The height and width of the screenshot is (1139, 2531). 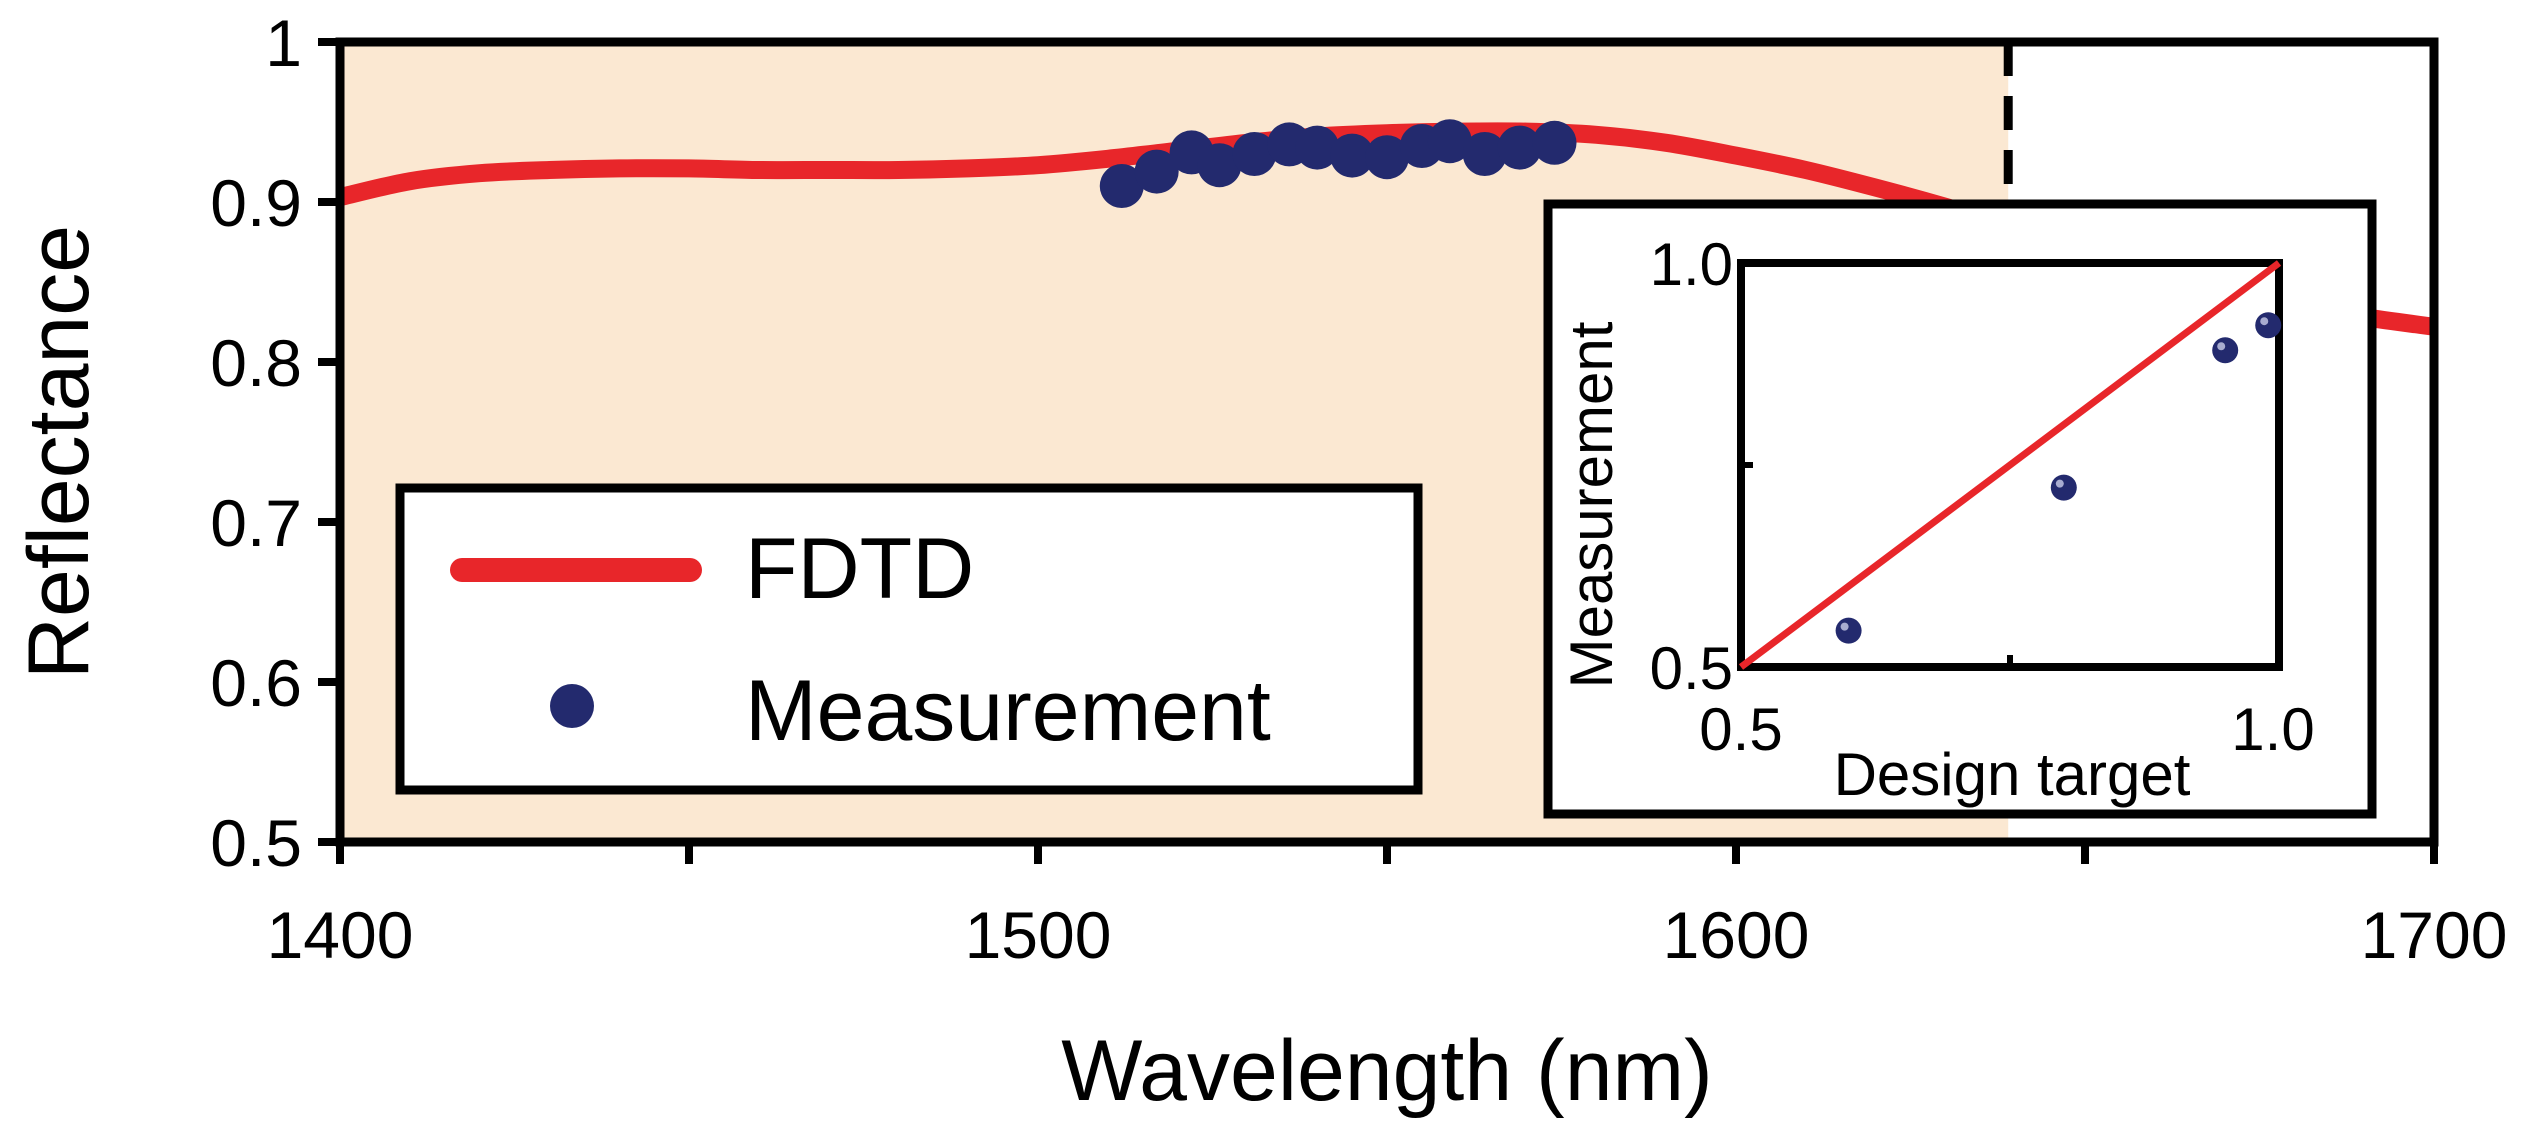 I want to click on y-tick-label: 0.7, so click(x=256, y=523).